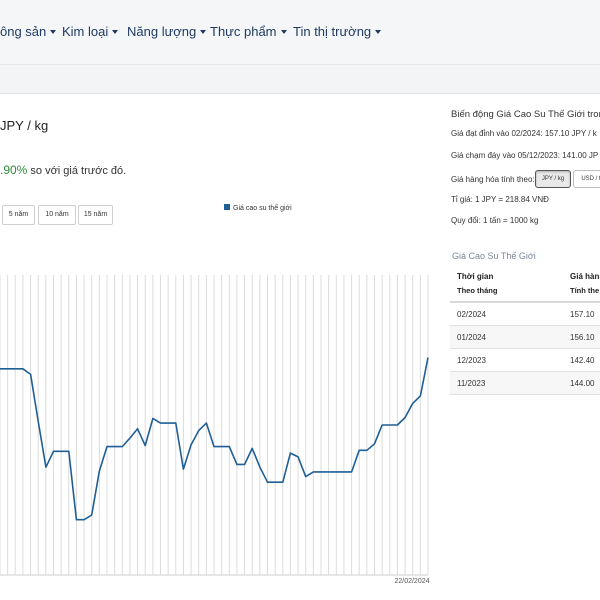  I want to click on unit-usd-button: USD / t, so click(586, 179).